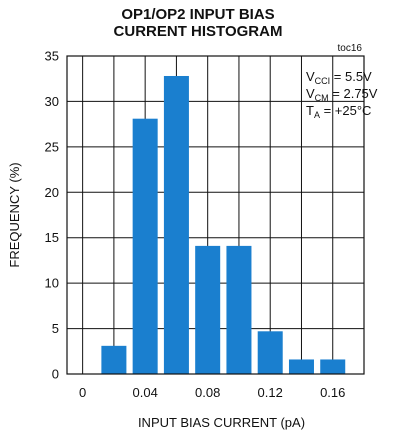  Describe the element at coordinates (198, 31) in the screenshot. I see `chart-title-line-2: CURRENT HISTOGRAM` at that location.